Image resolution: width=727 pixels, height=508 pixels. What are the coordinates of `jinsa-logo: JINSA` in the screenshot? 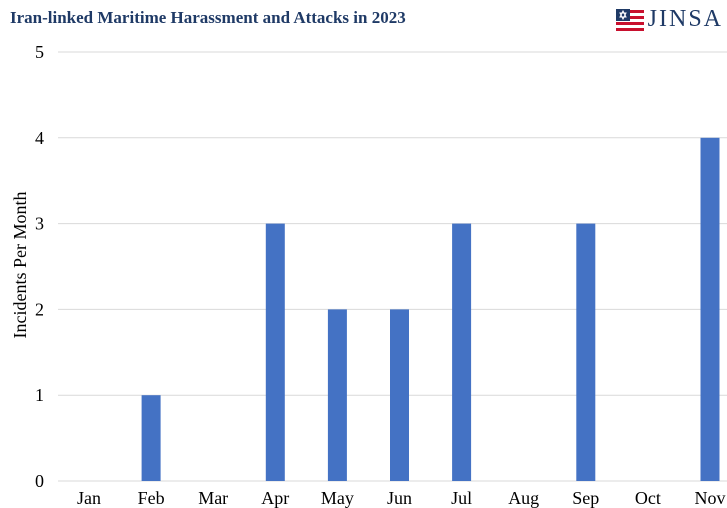 It's located at (669, 19).